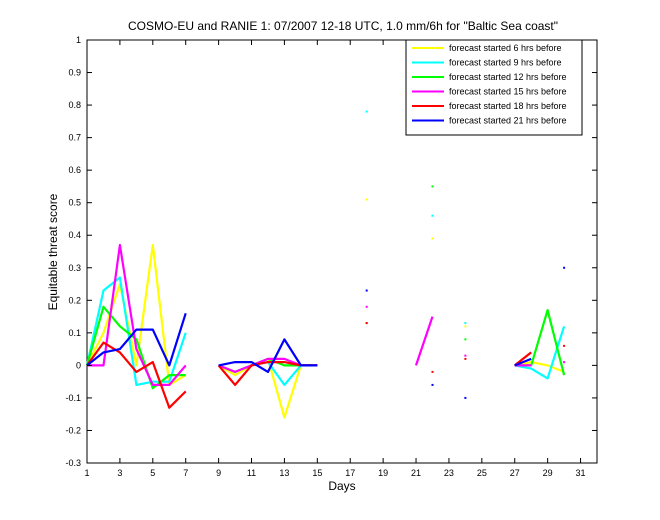 The height and width of the screenshot is (520, 660). What do you see at coordinates (508, 77) in the screenshot?
I see `legend-entry: forecast started 12 hrs before` at bounding box center [508, 77].